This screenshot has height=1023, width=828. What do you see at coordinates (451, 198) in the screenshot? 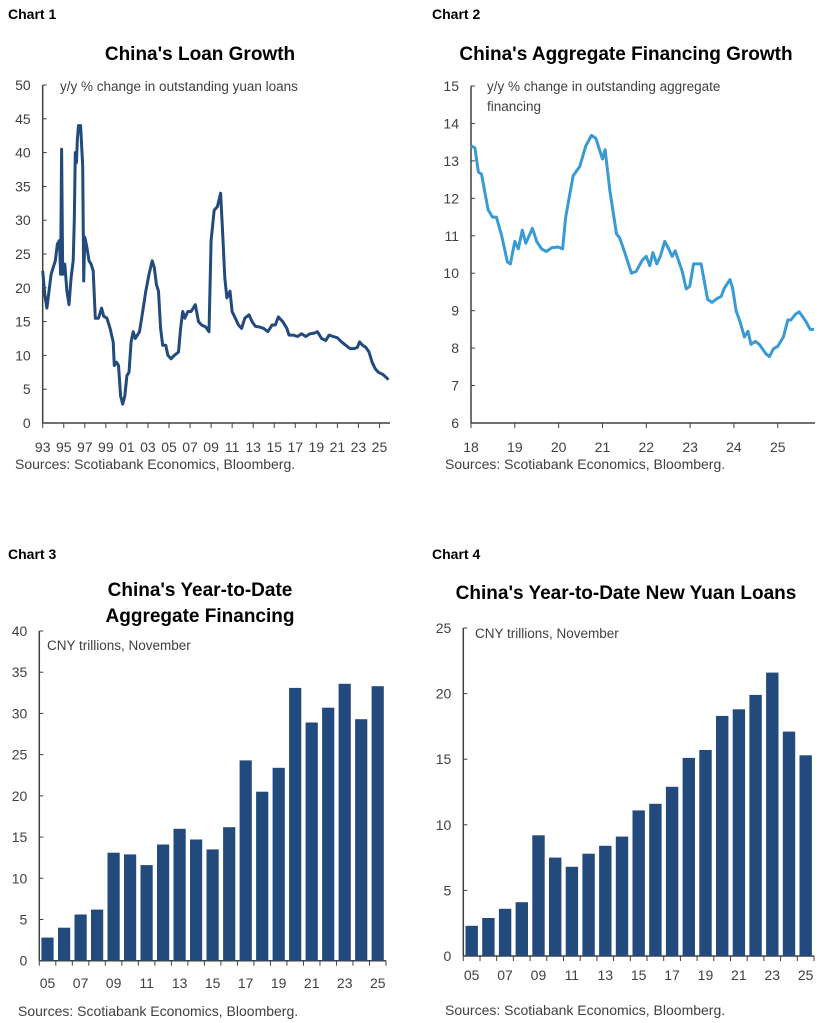
I see `y-tick-label: 12` at bounding box center [451, 198].